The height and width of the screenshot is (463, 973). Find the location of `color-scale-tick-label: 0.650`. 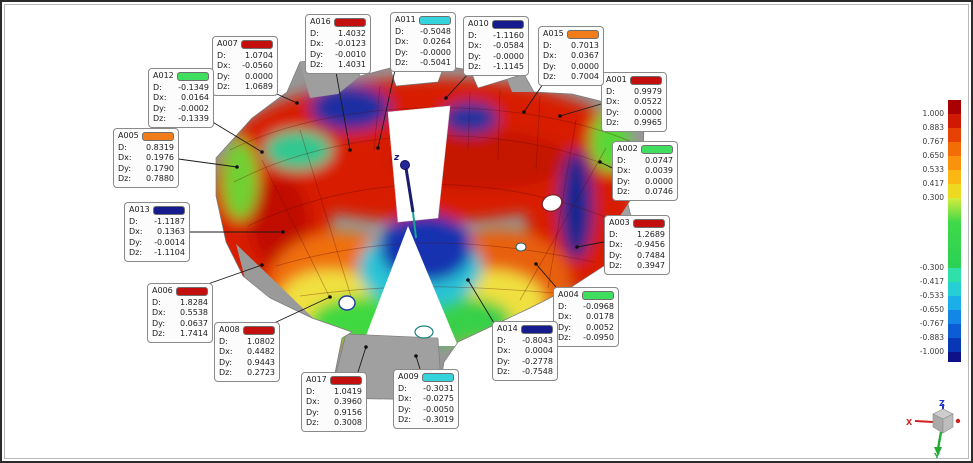

color-scale-tick-label: 0.650 is located at coordinates (933, 155).